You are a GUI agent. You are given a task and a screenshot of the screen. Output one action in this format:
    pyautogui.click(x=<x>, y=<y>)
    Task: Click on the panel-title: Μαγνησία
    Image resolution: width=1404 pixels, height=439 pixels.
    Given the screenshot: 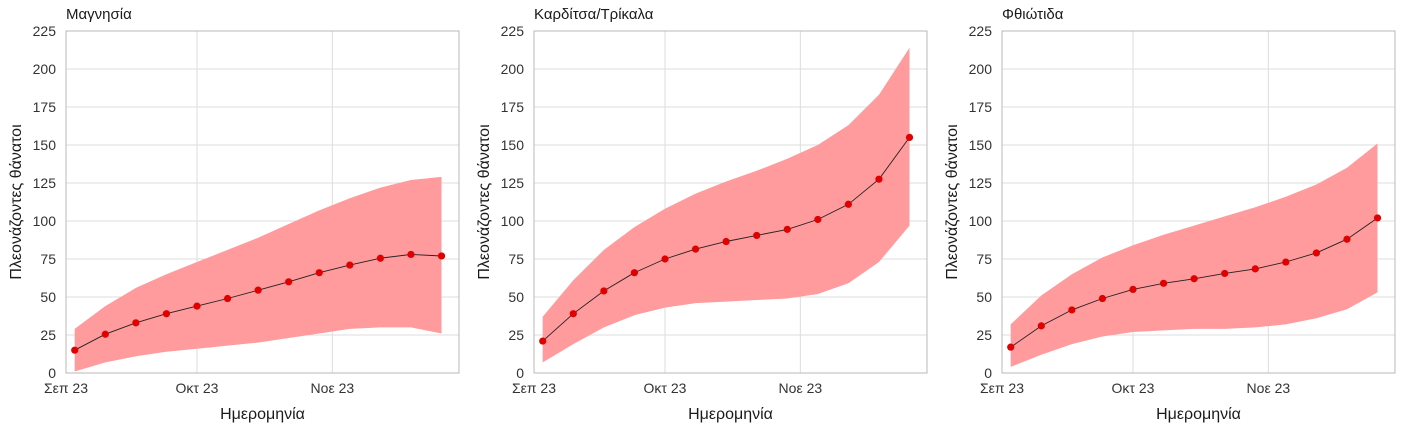 What is the action you would take?
    pyautogui.click(x=99, y=14)
    